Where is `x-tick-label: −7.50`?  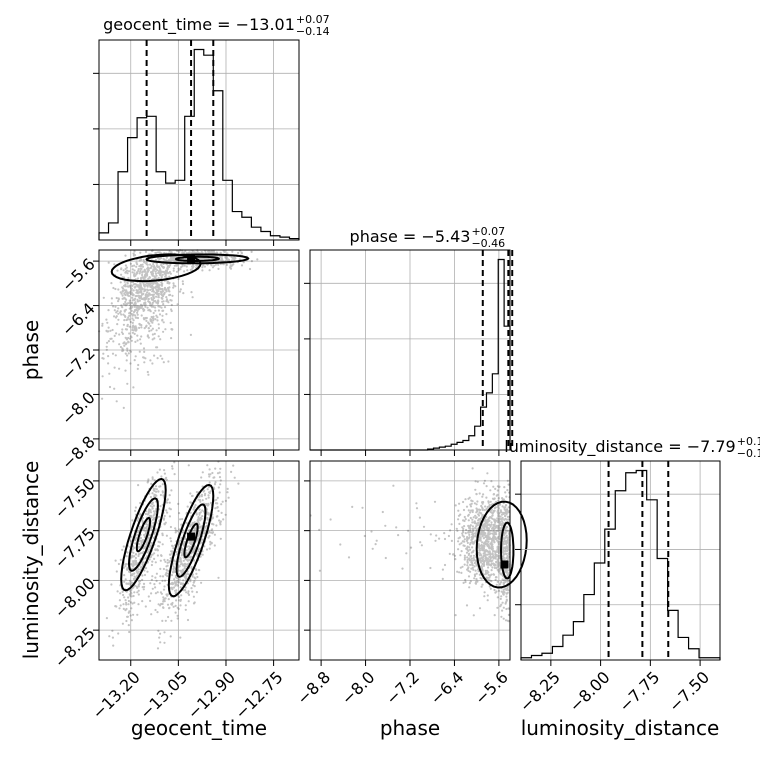 x-tick-label: −7.50 is located at coordinates (689, 692).